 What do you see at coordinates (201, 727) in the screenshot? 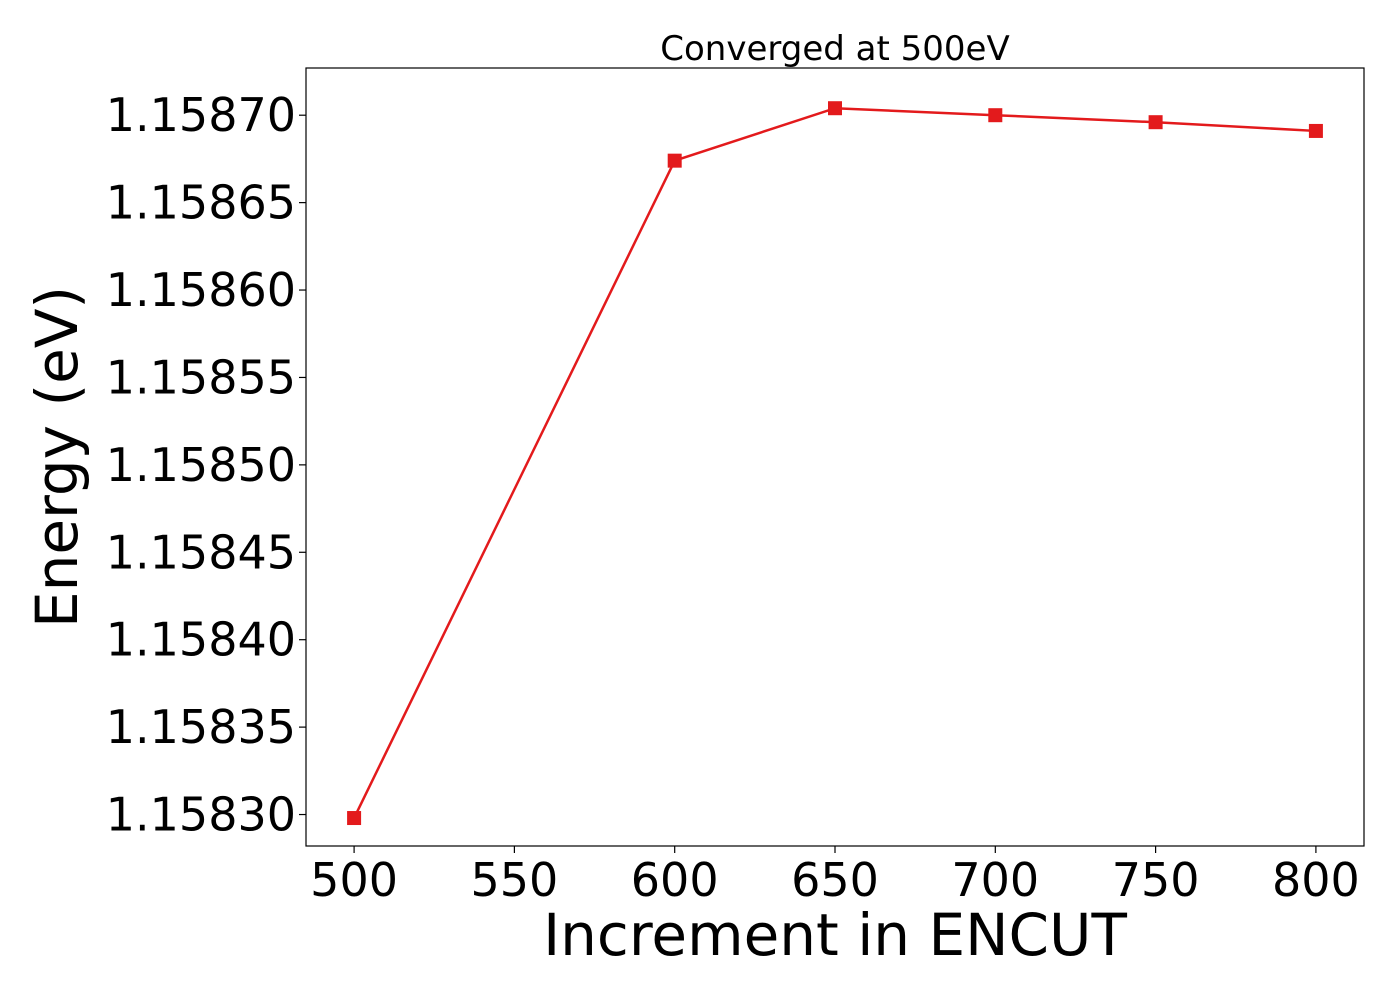
I see `y-tick-label: 1.15835` at bounding box center [201, 727].